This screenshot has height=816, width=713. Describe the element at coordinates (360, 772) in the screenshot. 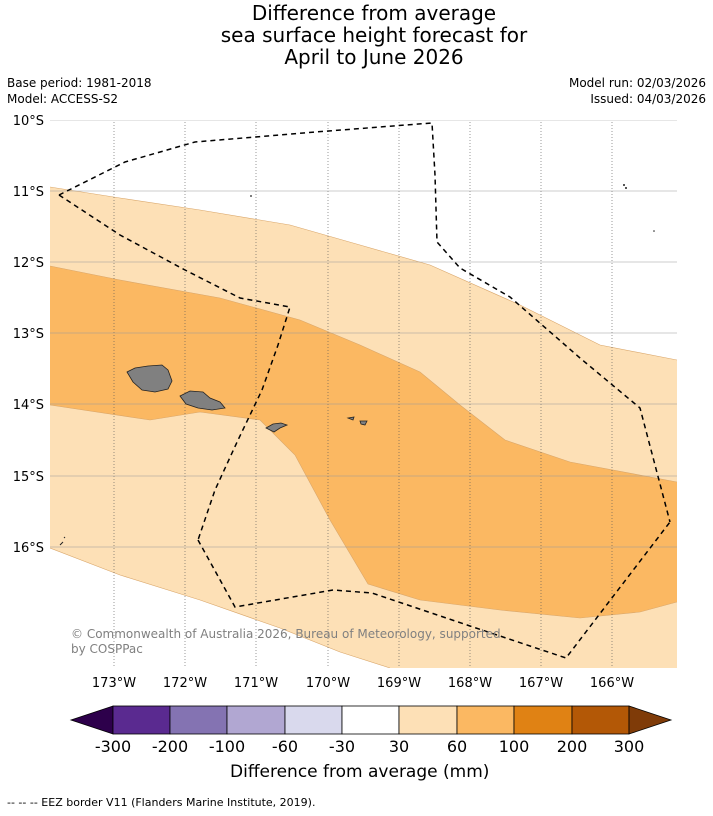

I see `colorbar-label: Difference from average (mm)` at that location.